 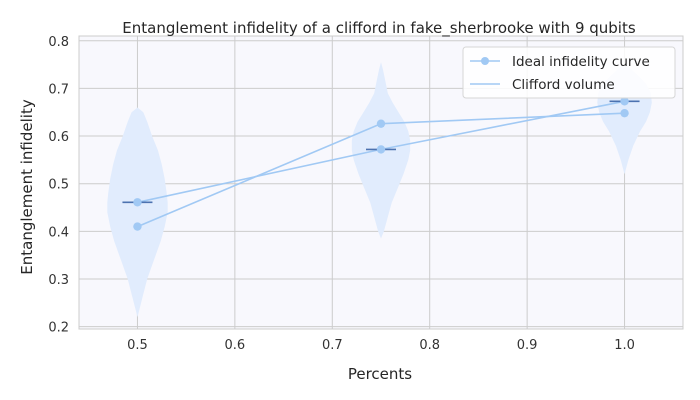 What do you see at coordinates (58, 280) in the screenshot?
I see `y-tick-label: 0.3` at bounding box center [58, 280].